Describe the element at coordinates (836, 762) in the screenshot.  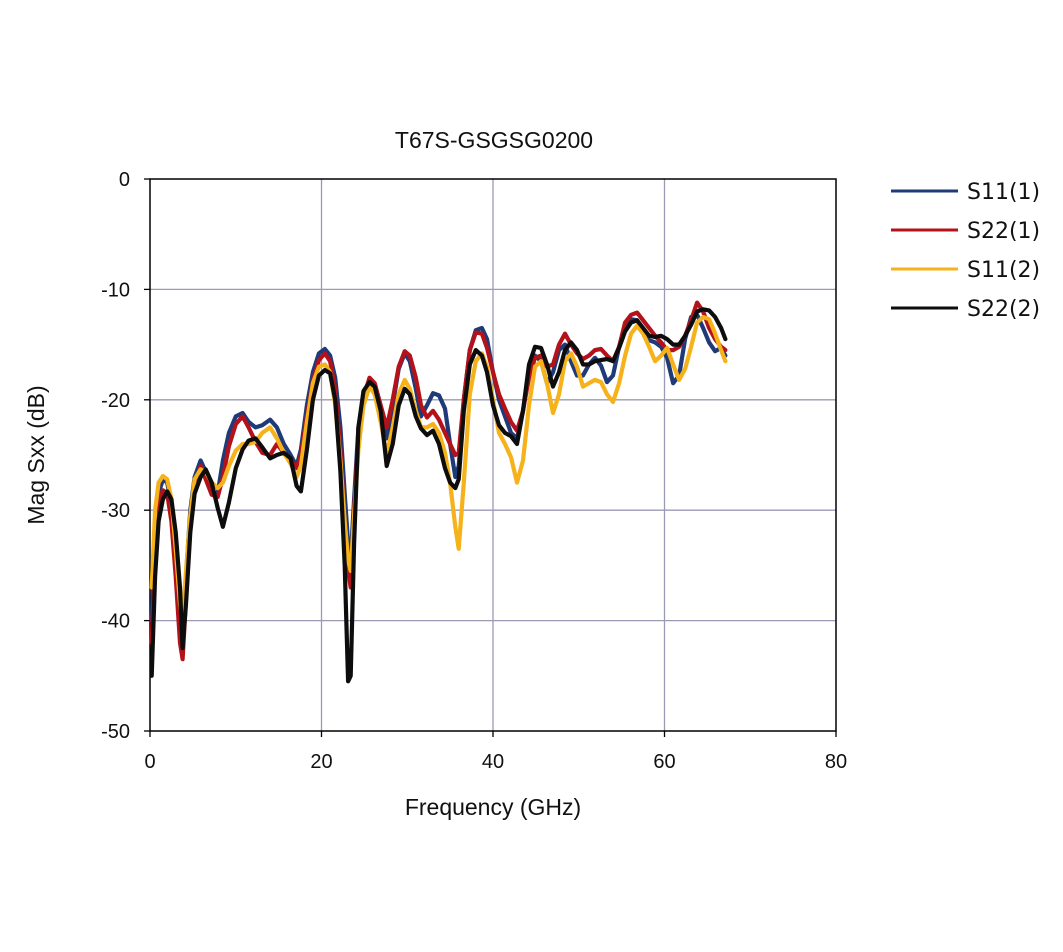
I see `x-tick-label: 80` at that location.